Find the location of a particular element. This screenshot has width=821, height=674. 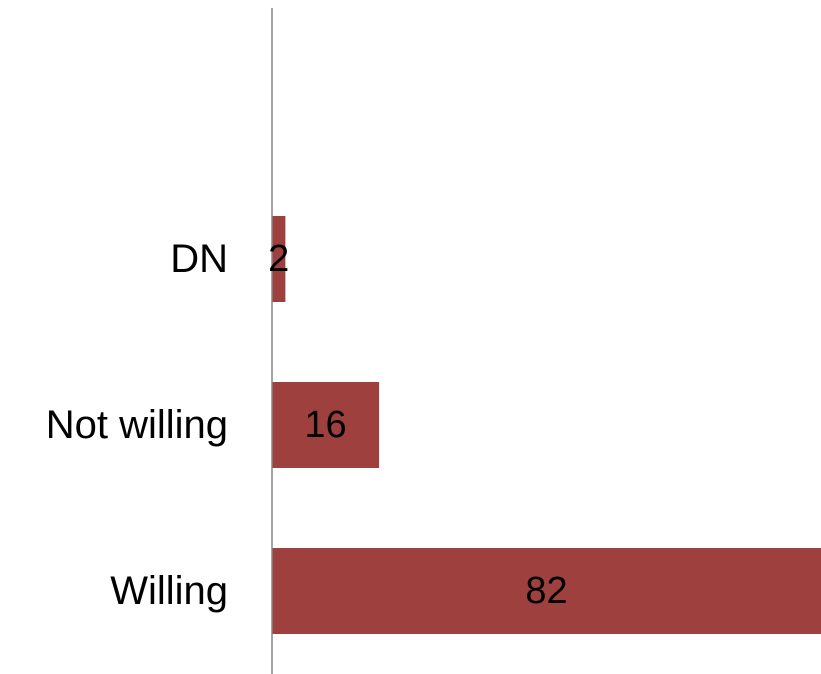

data-label-willing: 82 is located at coordinates (546, 591).